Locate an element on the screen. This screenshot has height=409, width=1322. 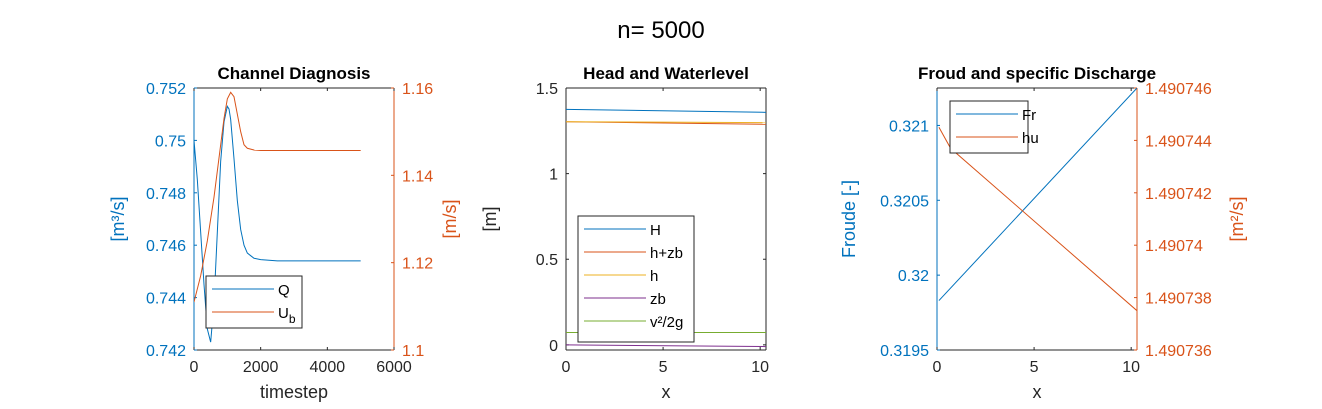
y-tick-label-right: 1.490736 is located at coordinates (1178, 351).